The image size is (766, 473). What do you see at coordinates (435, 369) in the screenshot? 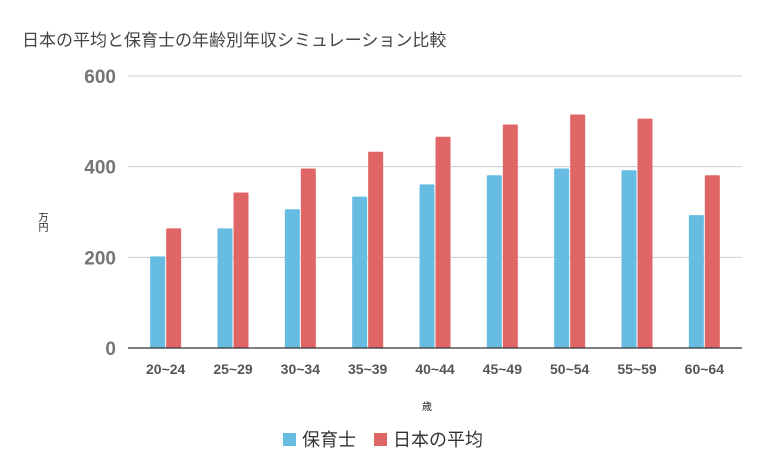
I see `x-tick-label: 40~44` at bounding box center [435, 369].